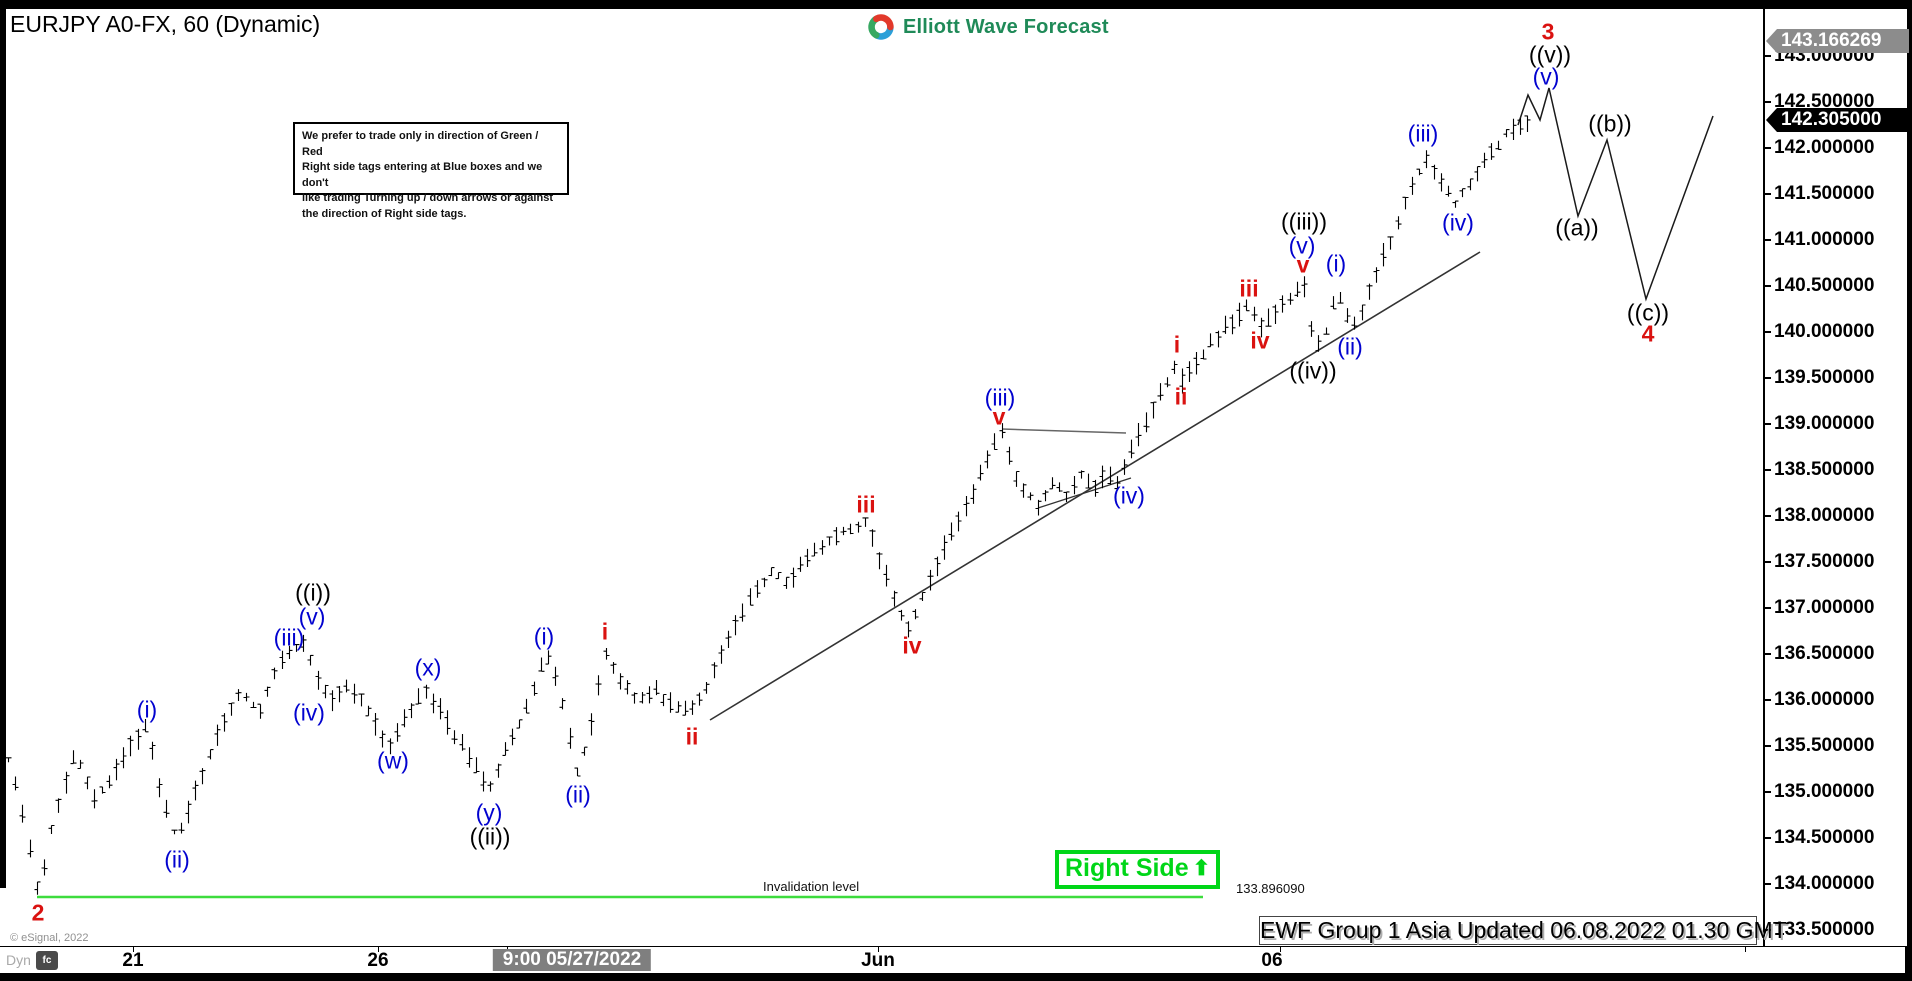 The height and width of the screenshot is (981, 1912). Describe the element at coordinates (881, 27) in the screenshot. I see `brand-swirl-icon` at that location.